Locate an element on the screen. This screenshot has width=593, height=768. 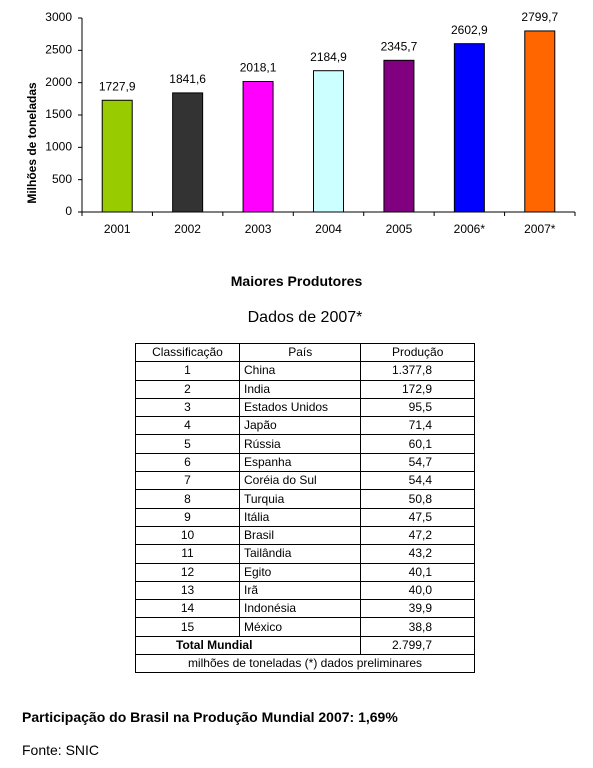
table-row: 8 Turquia 50,8 is located at coordinates (305, 499).